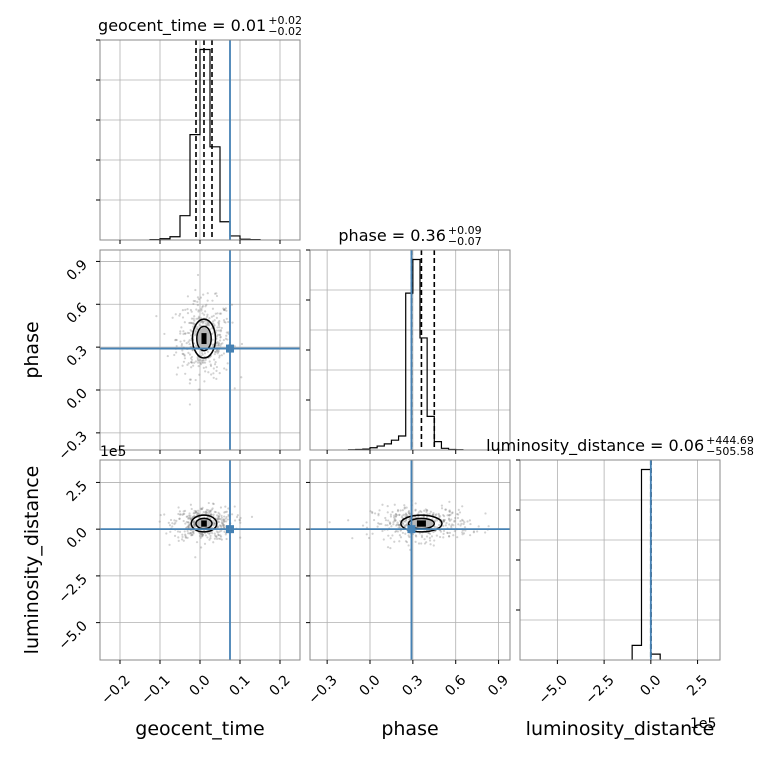 Image resolution: width=760 pixels, height=760 pixels. Describe the element at coordinates (199, 729) in the screenshot. I see `x-axis-label: geocent_time` at that location.